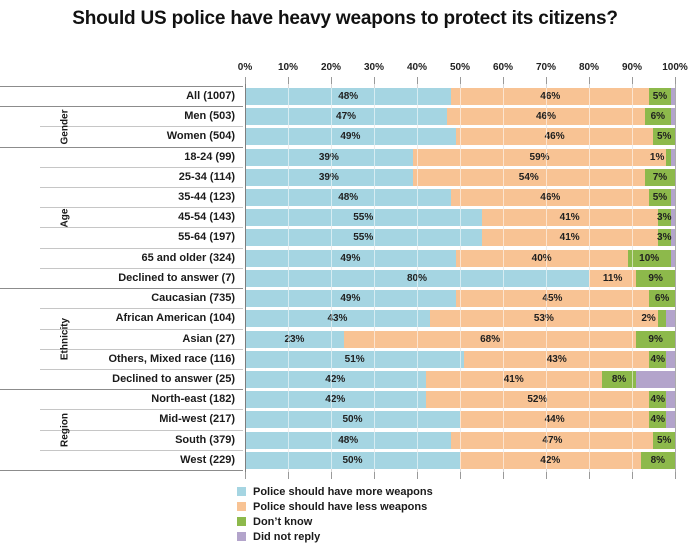 The width and height of the screenshot is (690, 550). I want to click on bar-value-label: 53%, so click(543, 319).